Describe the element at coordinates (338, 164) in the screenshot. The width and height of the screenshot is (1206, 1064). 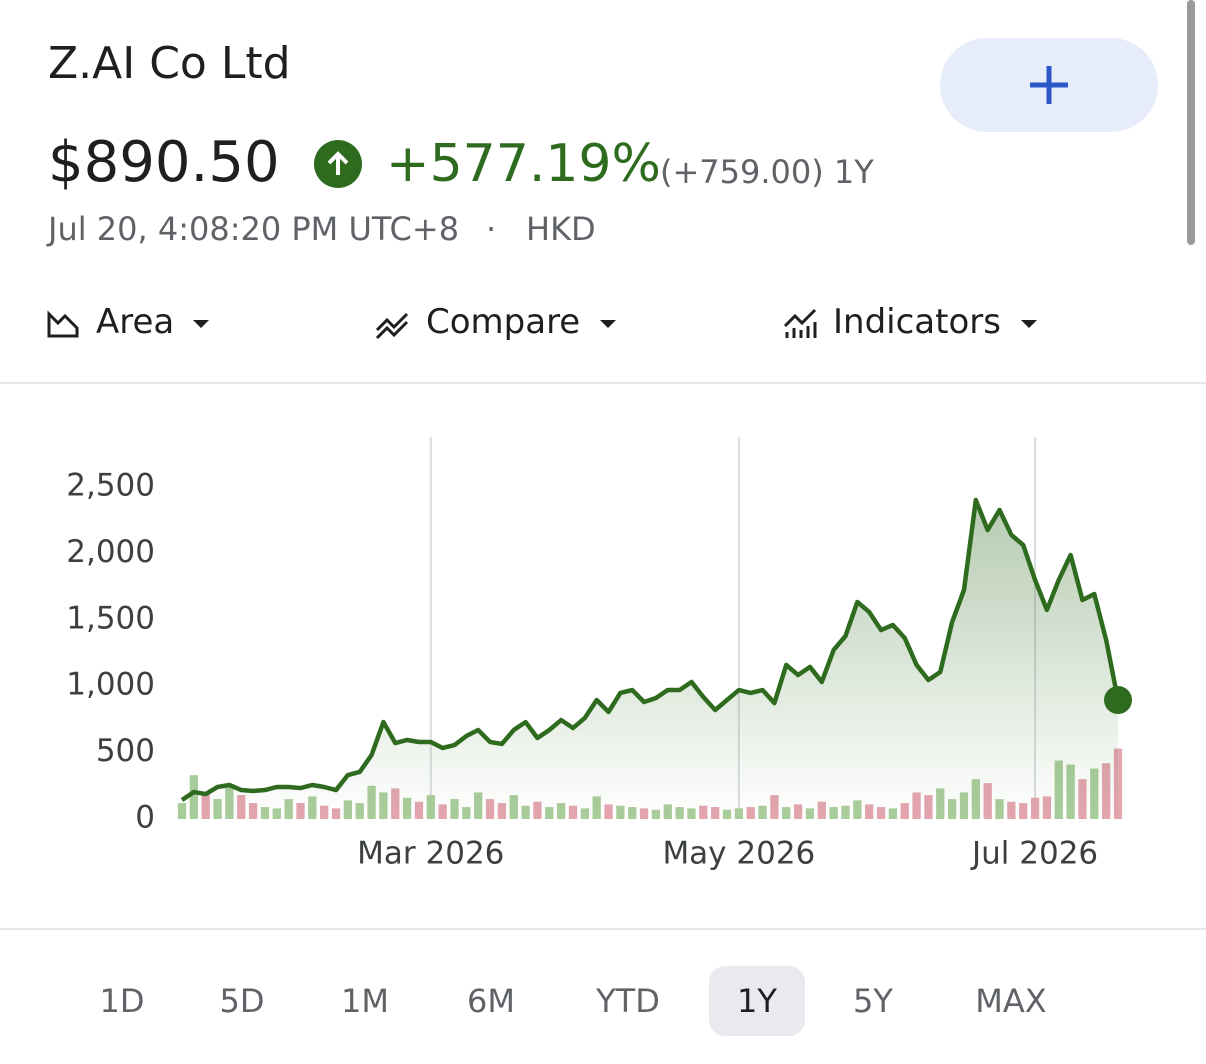
I see `up-arrow-icon` at that location.